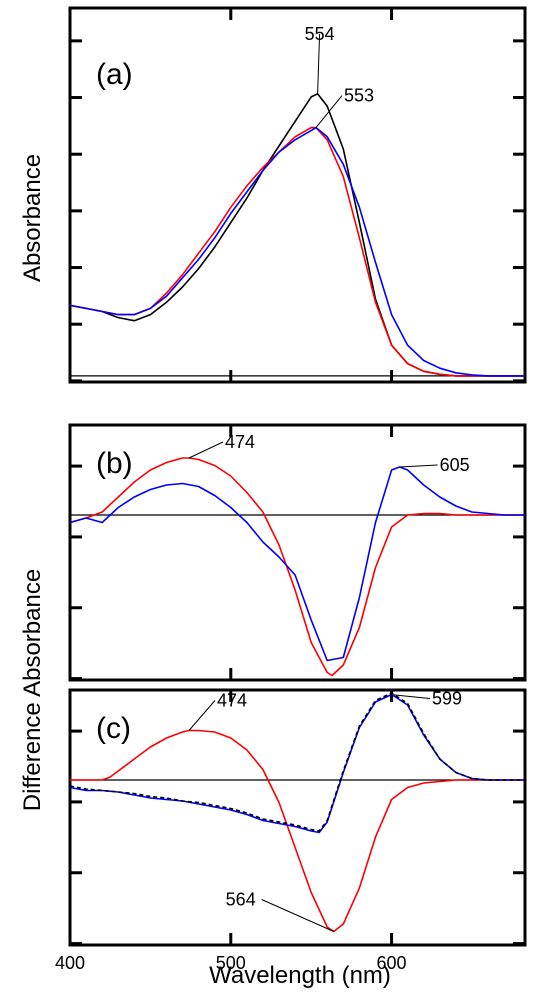 The image size is (551, 1000). I want to click on peak-annotation: 553, so click(359, 96).